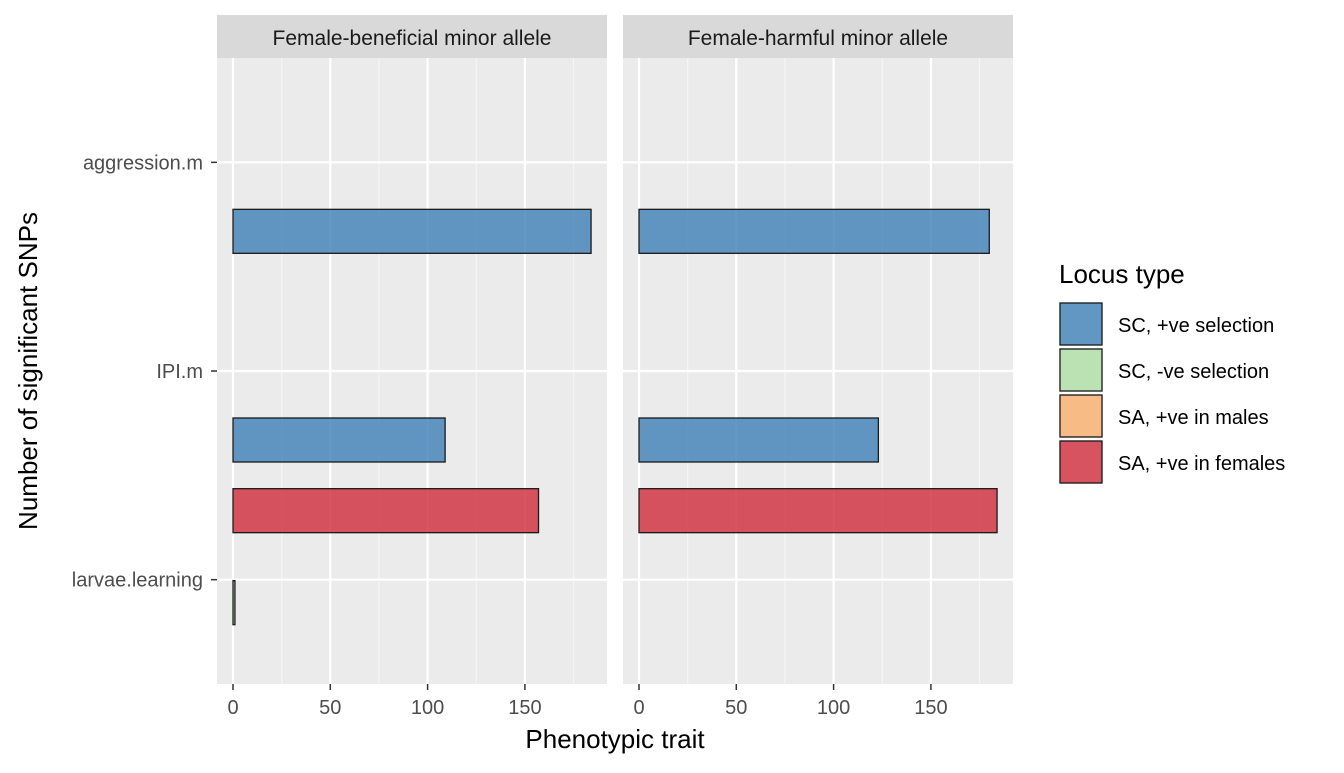  What do you see at coordinates (137, 581) in the screenshot?
I see `y-tick-label: larvae.learning` at bounding box center [137, 581].